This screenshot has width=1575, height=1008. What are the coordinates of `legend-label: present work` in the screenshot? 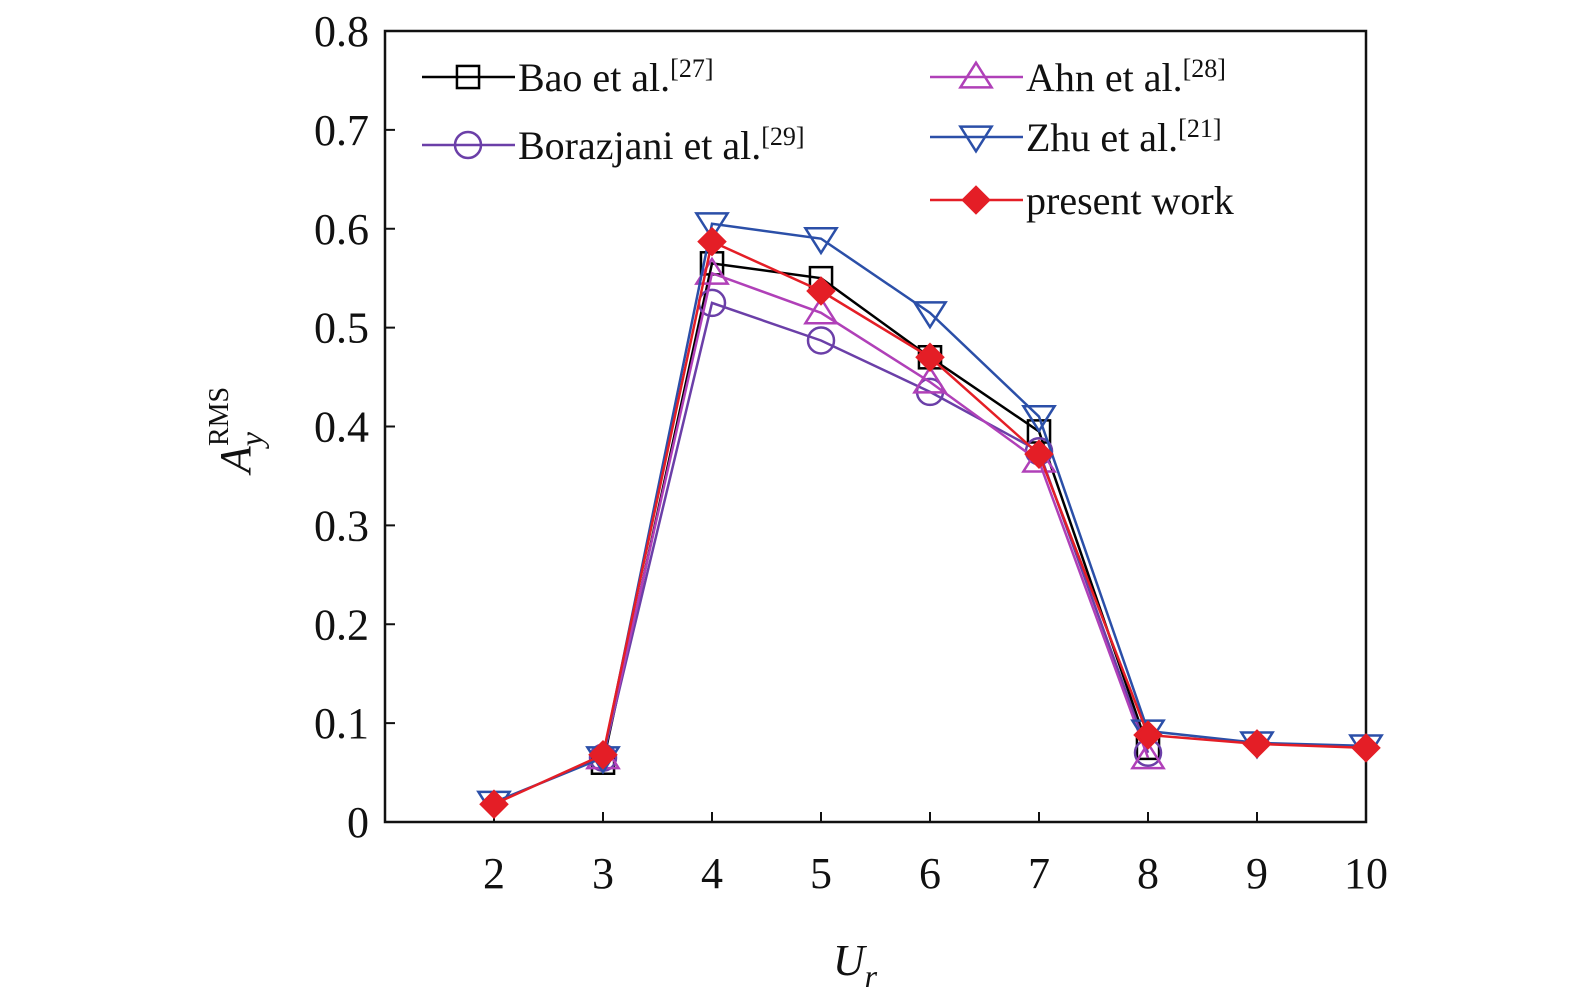 It's located at (1130, 200).